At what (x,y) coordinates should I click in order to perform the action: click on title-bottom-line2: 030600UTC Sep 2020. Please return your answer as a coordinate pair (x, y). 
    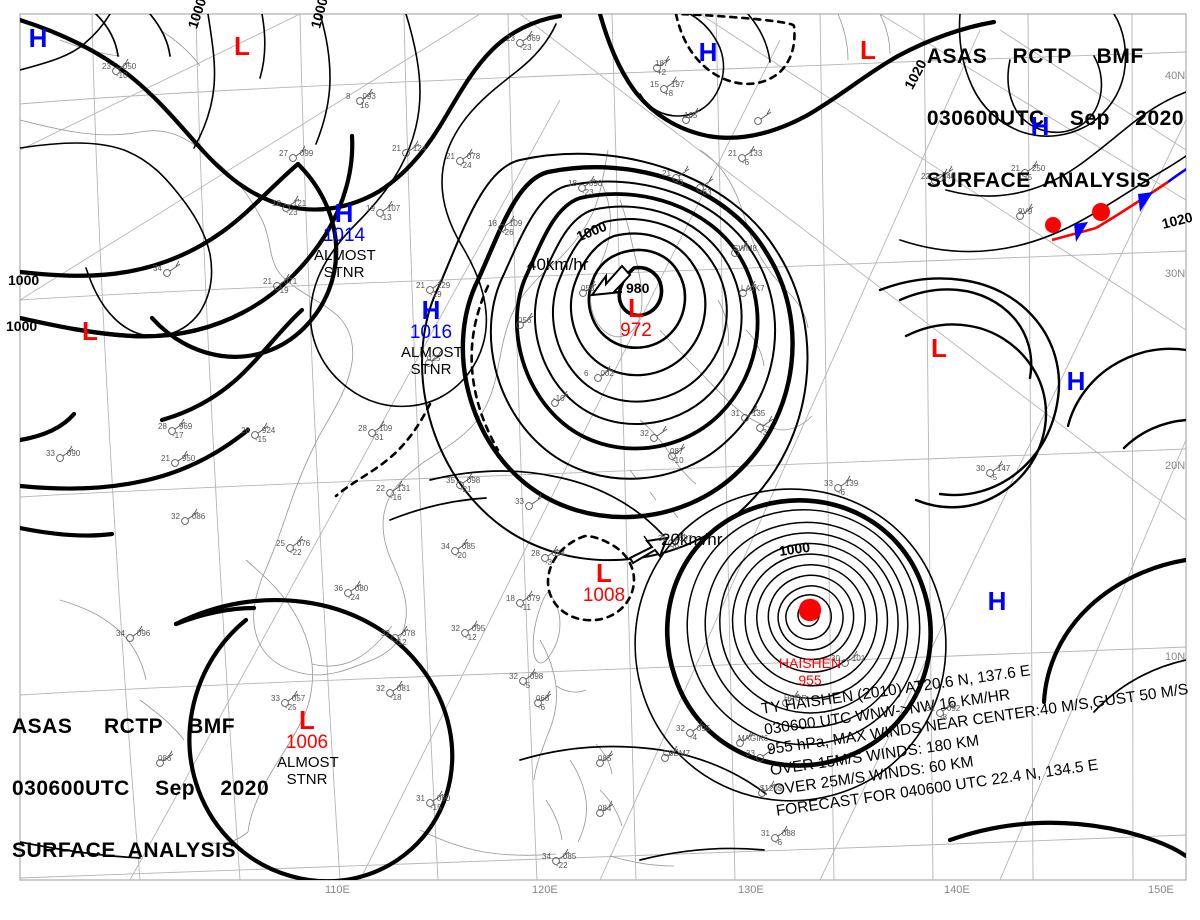
    Looking at the image, I should click on (141, 788).